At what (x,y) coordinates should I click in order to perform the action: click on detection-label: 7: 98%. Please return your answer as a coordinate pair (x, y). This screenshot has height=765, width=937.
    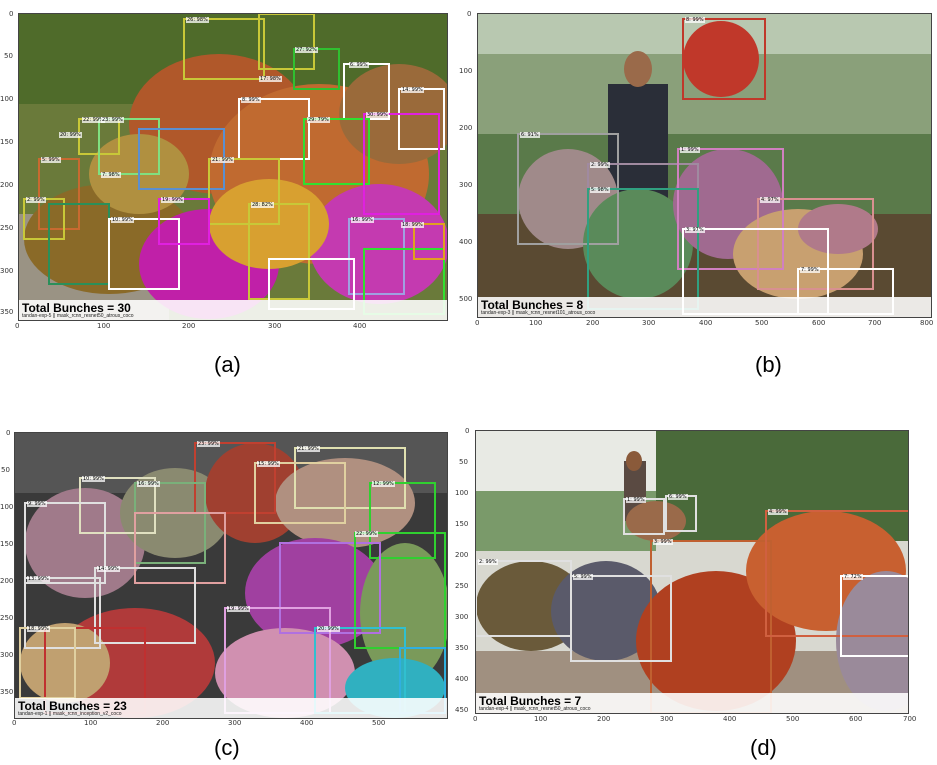
    Looking at the image, I should click on (111, 175).